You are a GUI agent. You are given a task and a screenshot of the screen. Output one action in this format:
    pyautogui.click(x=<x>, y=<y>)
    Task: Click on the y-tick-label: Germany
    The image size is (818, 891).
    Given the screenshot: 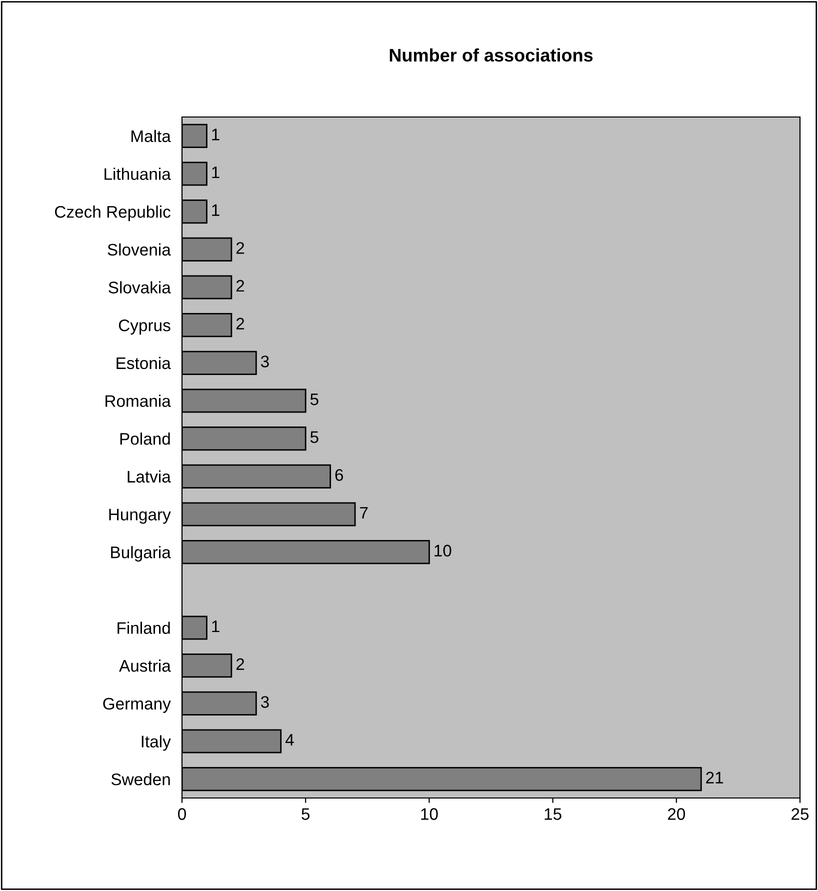 What is the action you would take?
    pyautogui.click(x=137, y=705)
    